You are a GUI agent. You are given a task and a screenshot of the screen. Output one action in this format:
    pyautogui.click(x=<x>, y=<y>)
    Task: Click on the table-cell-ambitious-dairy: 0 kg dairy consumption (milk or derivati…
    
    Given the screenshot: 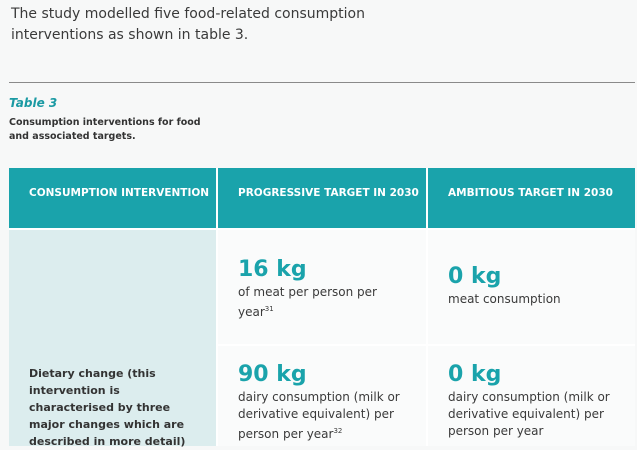 What is the action you would take?
    pyautogui.click(x=531, y=396)
    